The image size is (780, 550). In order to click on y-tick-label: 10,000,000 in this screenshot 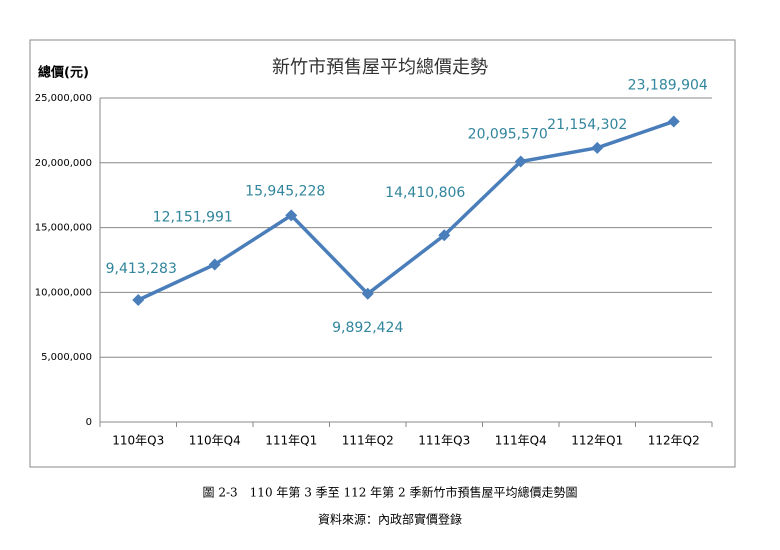, I will do `click(63, 292)`.